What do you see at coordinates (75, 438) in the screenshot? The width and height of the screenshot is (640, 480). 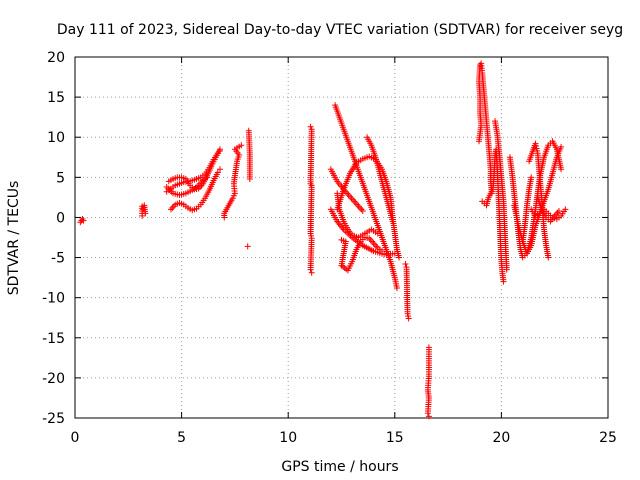 I see `x-tick-label: 0` at bounding box center [75, 438].